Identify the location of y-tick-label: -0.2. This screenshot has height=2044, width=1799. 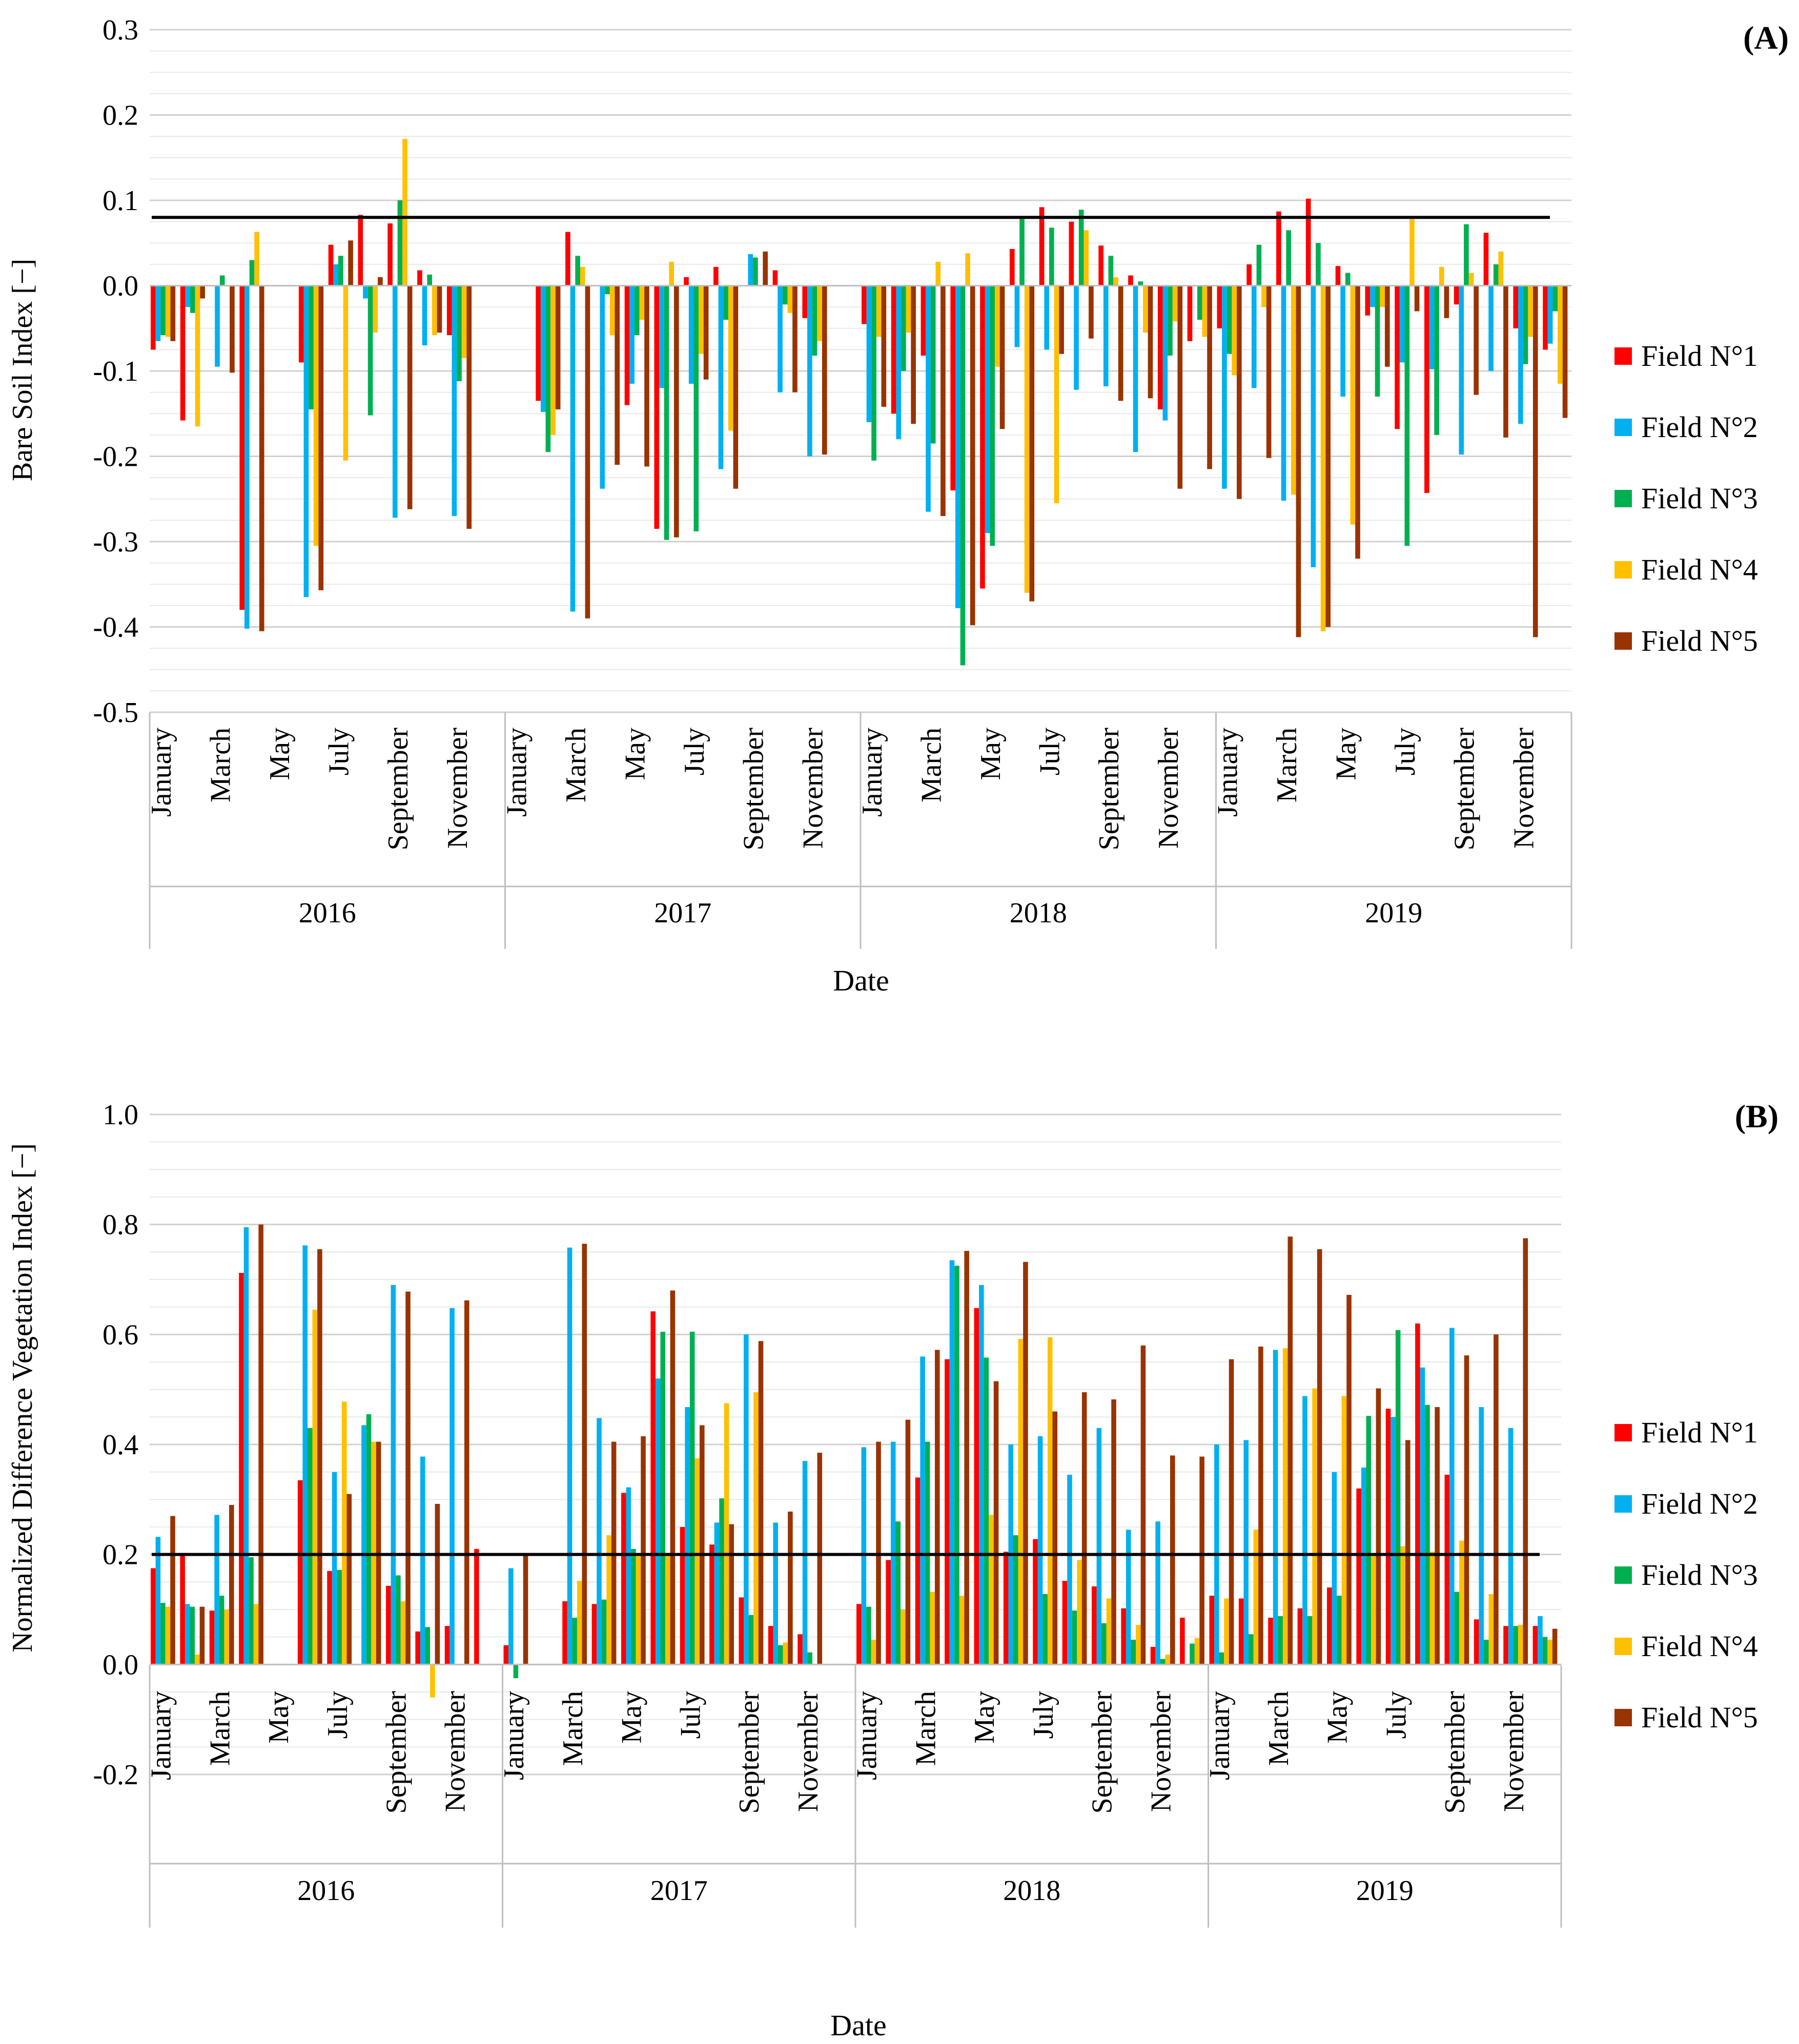
(115, 457).